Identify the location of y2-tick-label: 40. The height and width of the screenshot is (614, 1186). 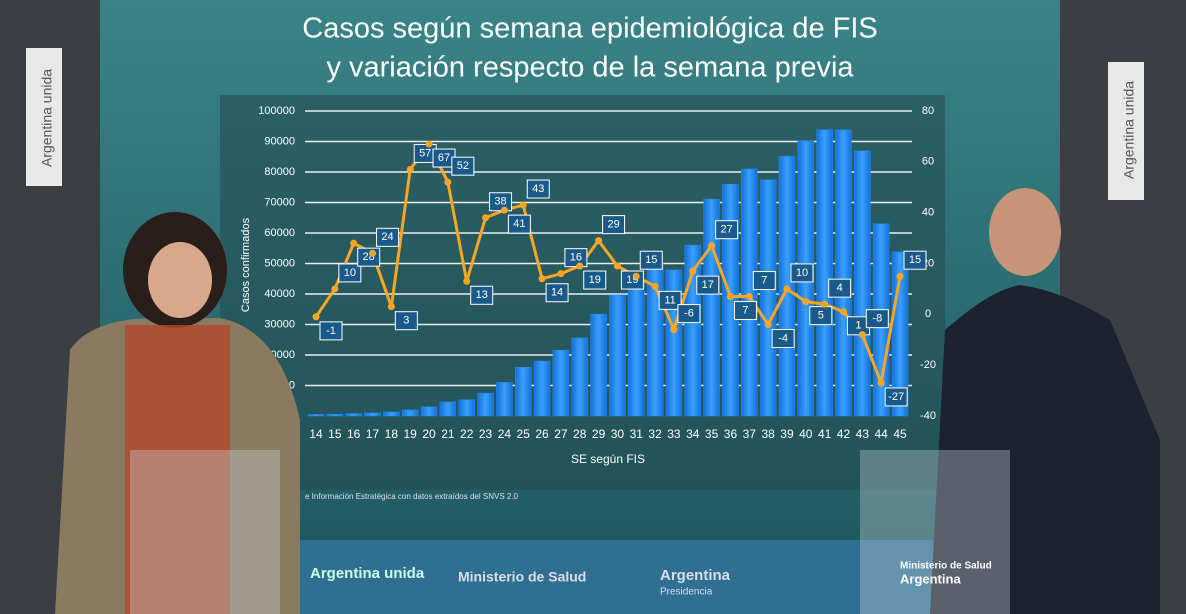
(928, 213).